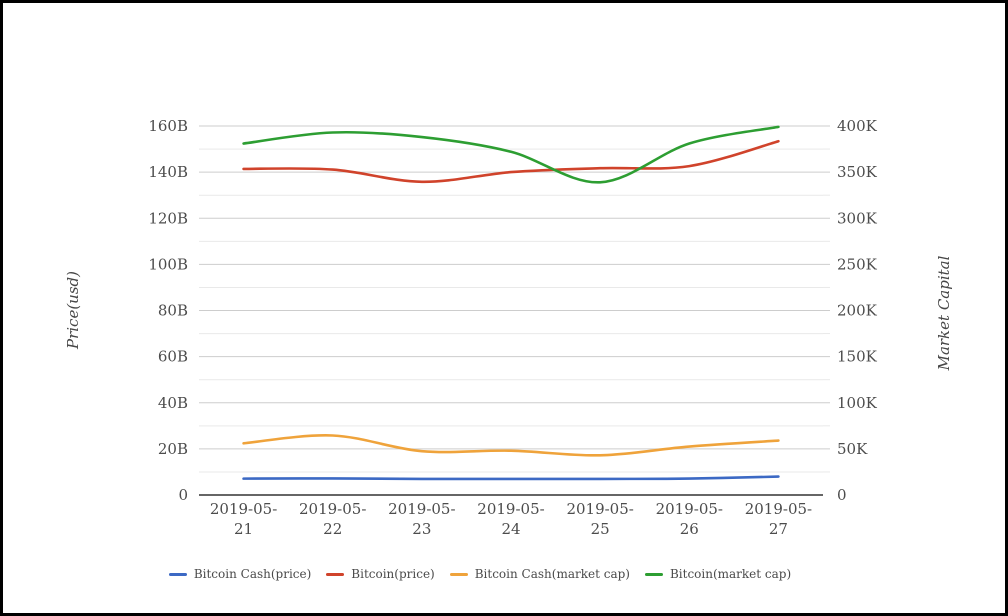  Describe the element at coordinates (183, 495) in the screenshot. I see `left-axis-tick-label: 0` at that location.